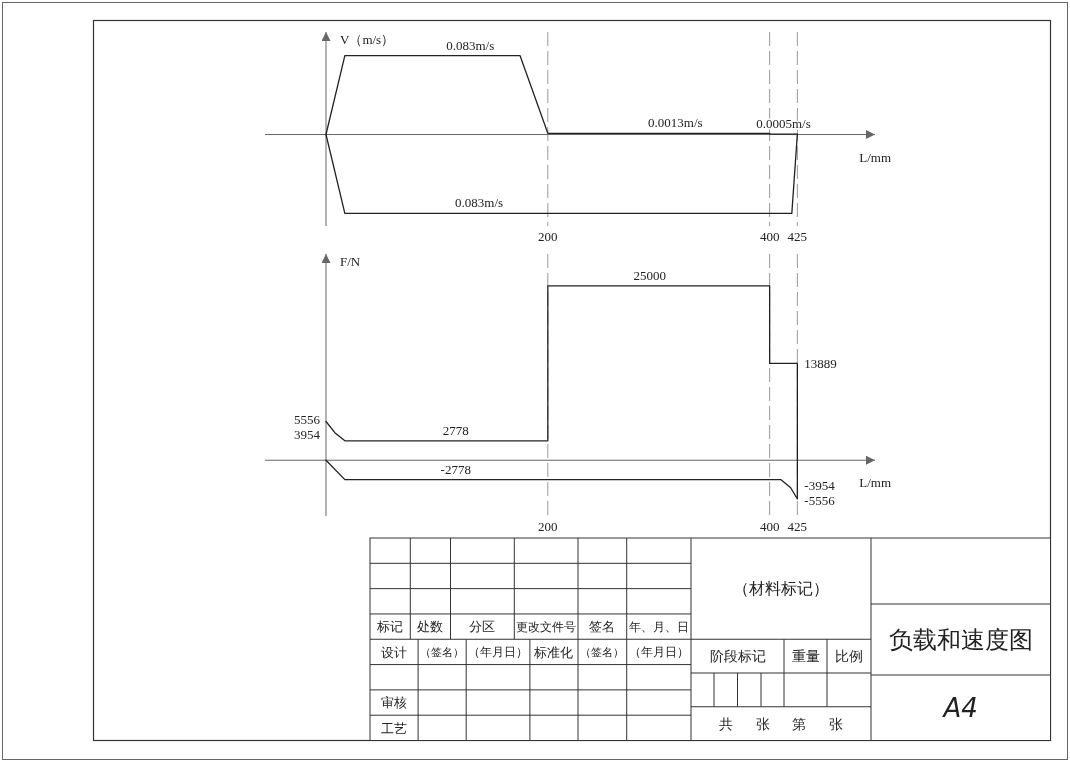  What do you see at coordinates (658, 626) in the screenshot?
I see `text: 年、月、日` at bounding box center [658, 626].